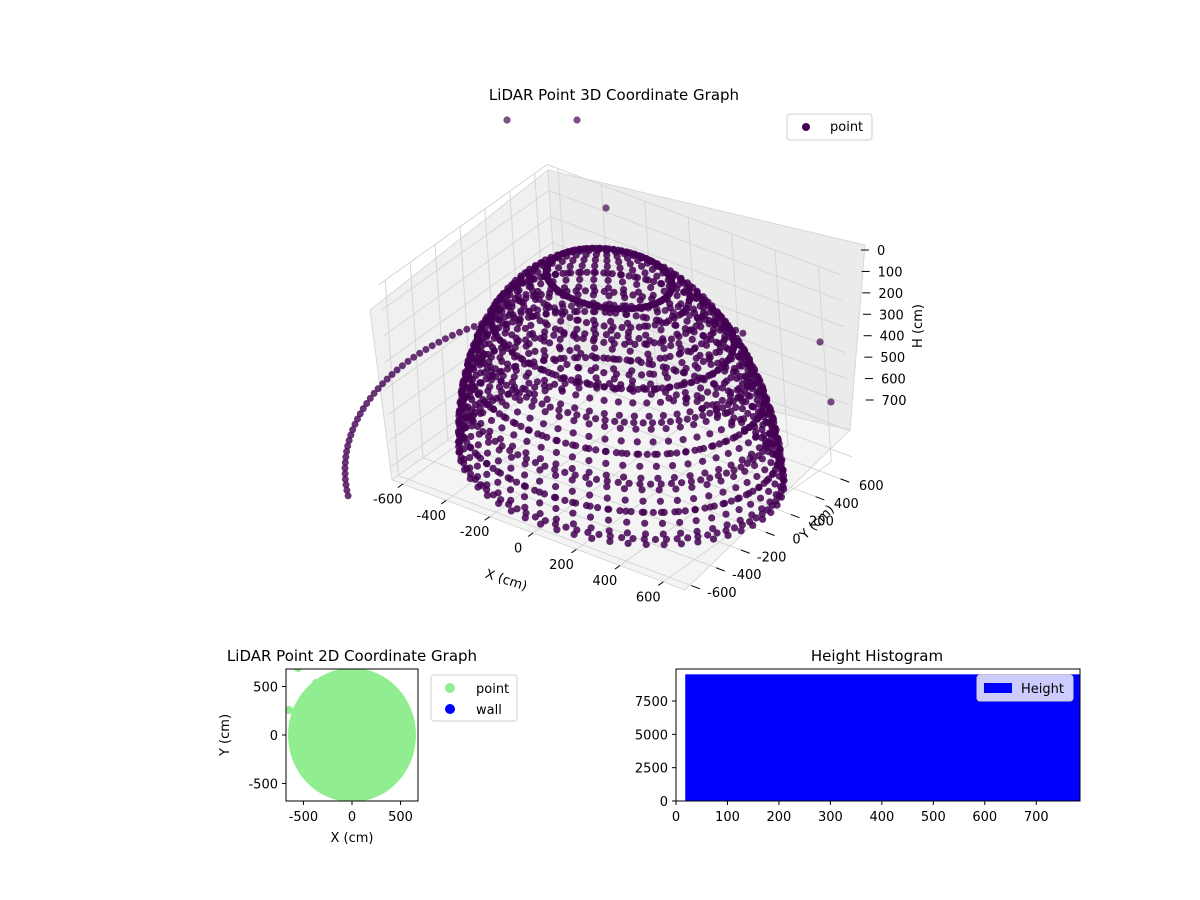 This screenshot has height=900, width=1200. Describe the element at coordinates (352, 838) in the screenshot. I see `x-axis-label-2d: X (cm)` at that location.